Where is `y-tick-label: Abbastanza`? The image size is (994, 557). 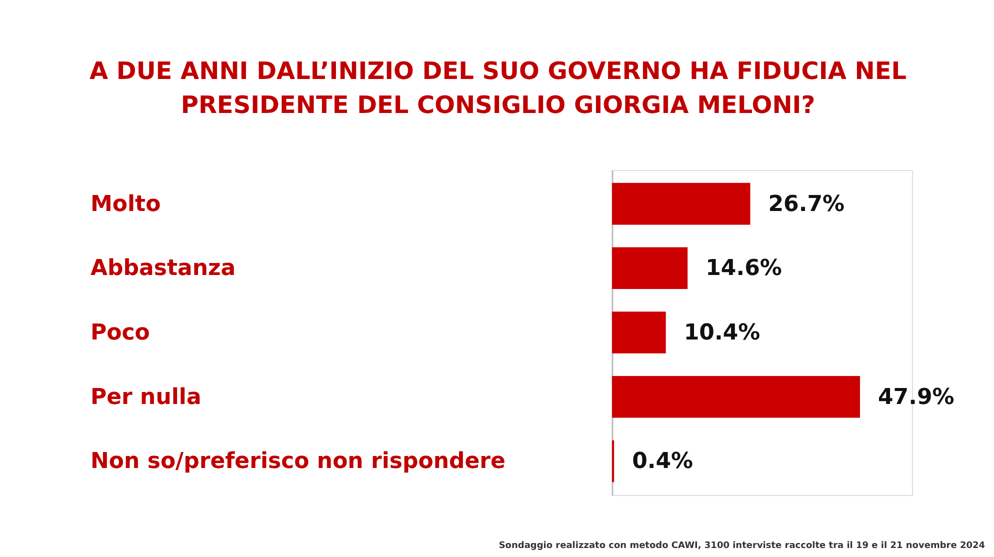
y-tick-label: Abbastanza is located at coordinates (163, 269).